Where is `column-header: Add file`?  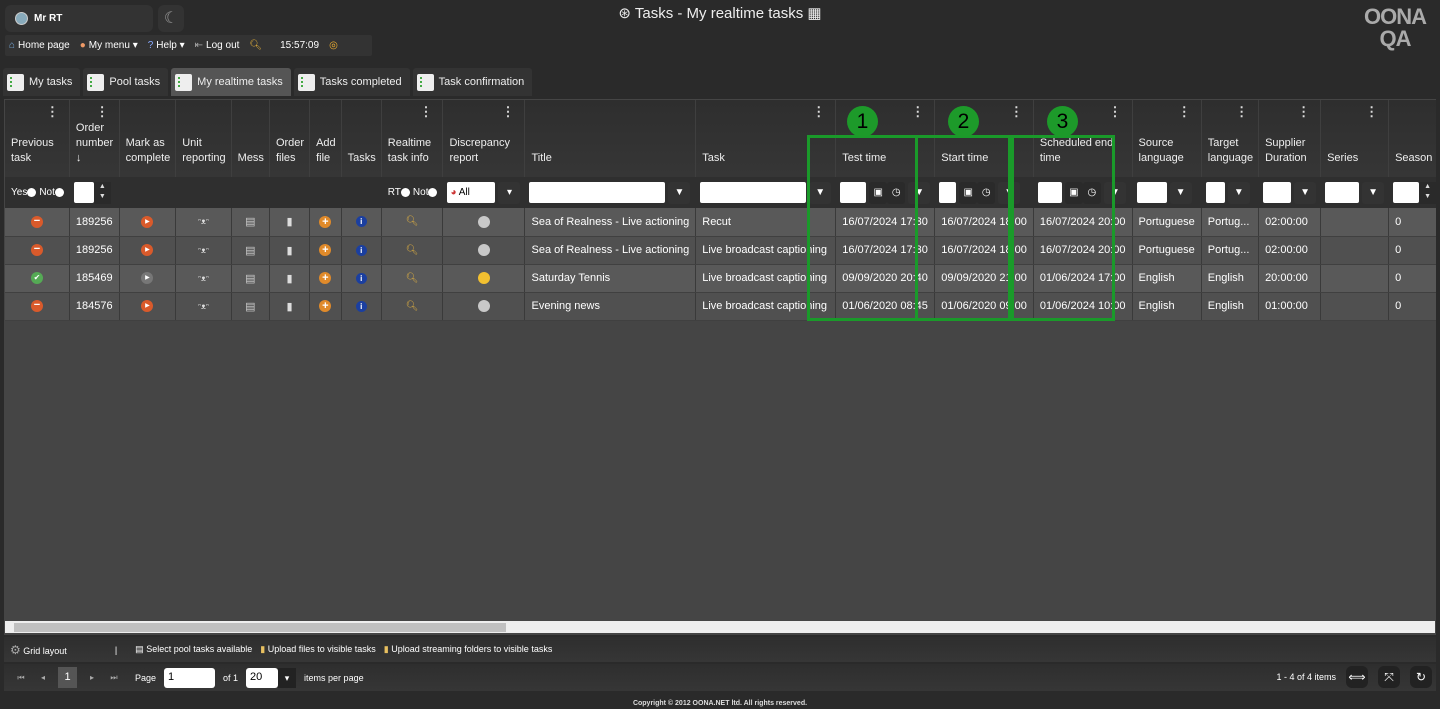
column-header: Add file is located at coordinates (325, 138).